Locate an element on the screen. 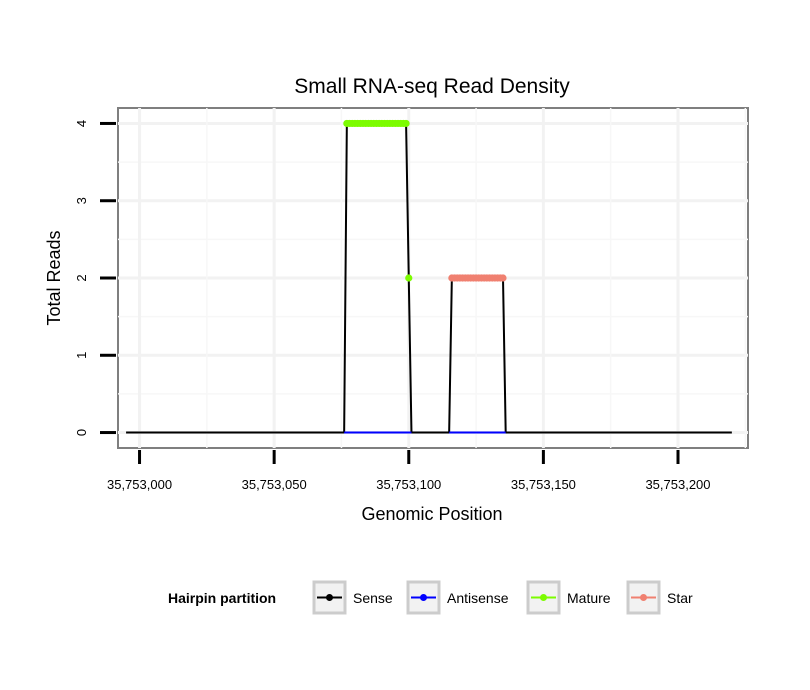 This screenshot has width=810, height=690. legend-label: Mature is located at coordinates (589, 598).